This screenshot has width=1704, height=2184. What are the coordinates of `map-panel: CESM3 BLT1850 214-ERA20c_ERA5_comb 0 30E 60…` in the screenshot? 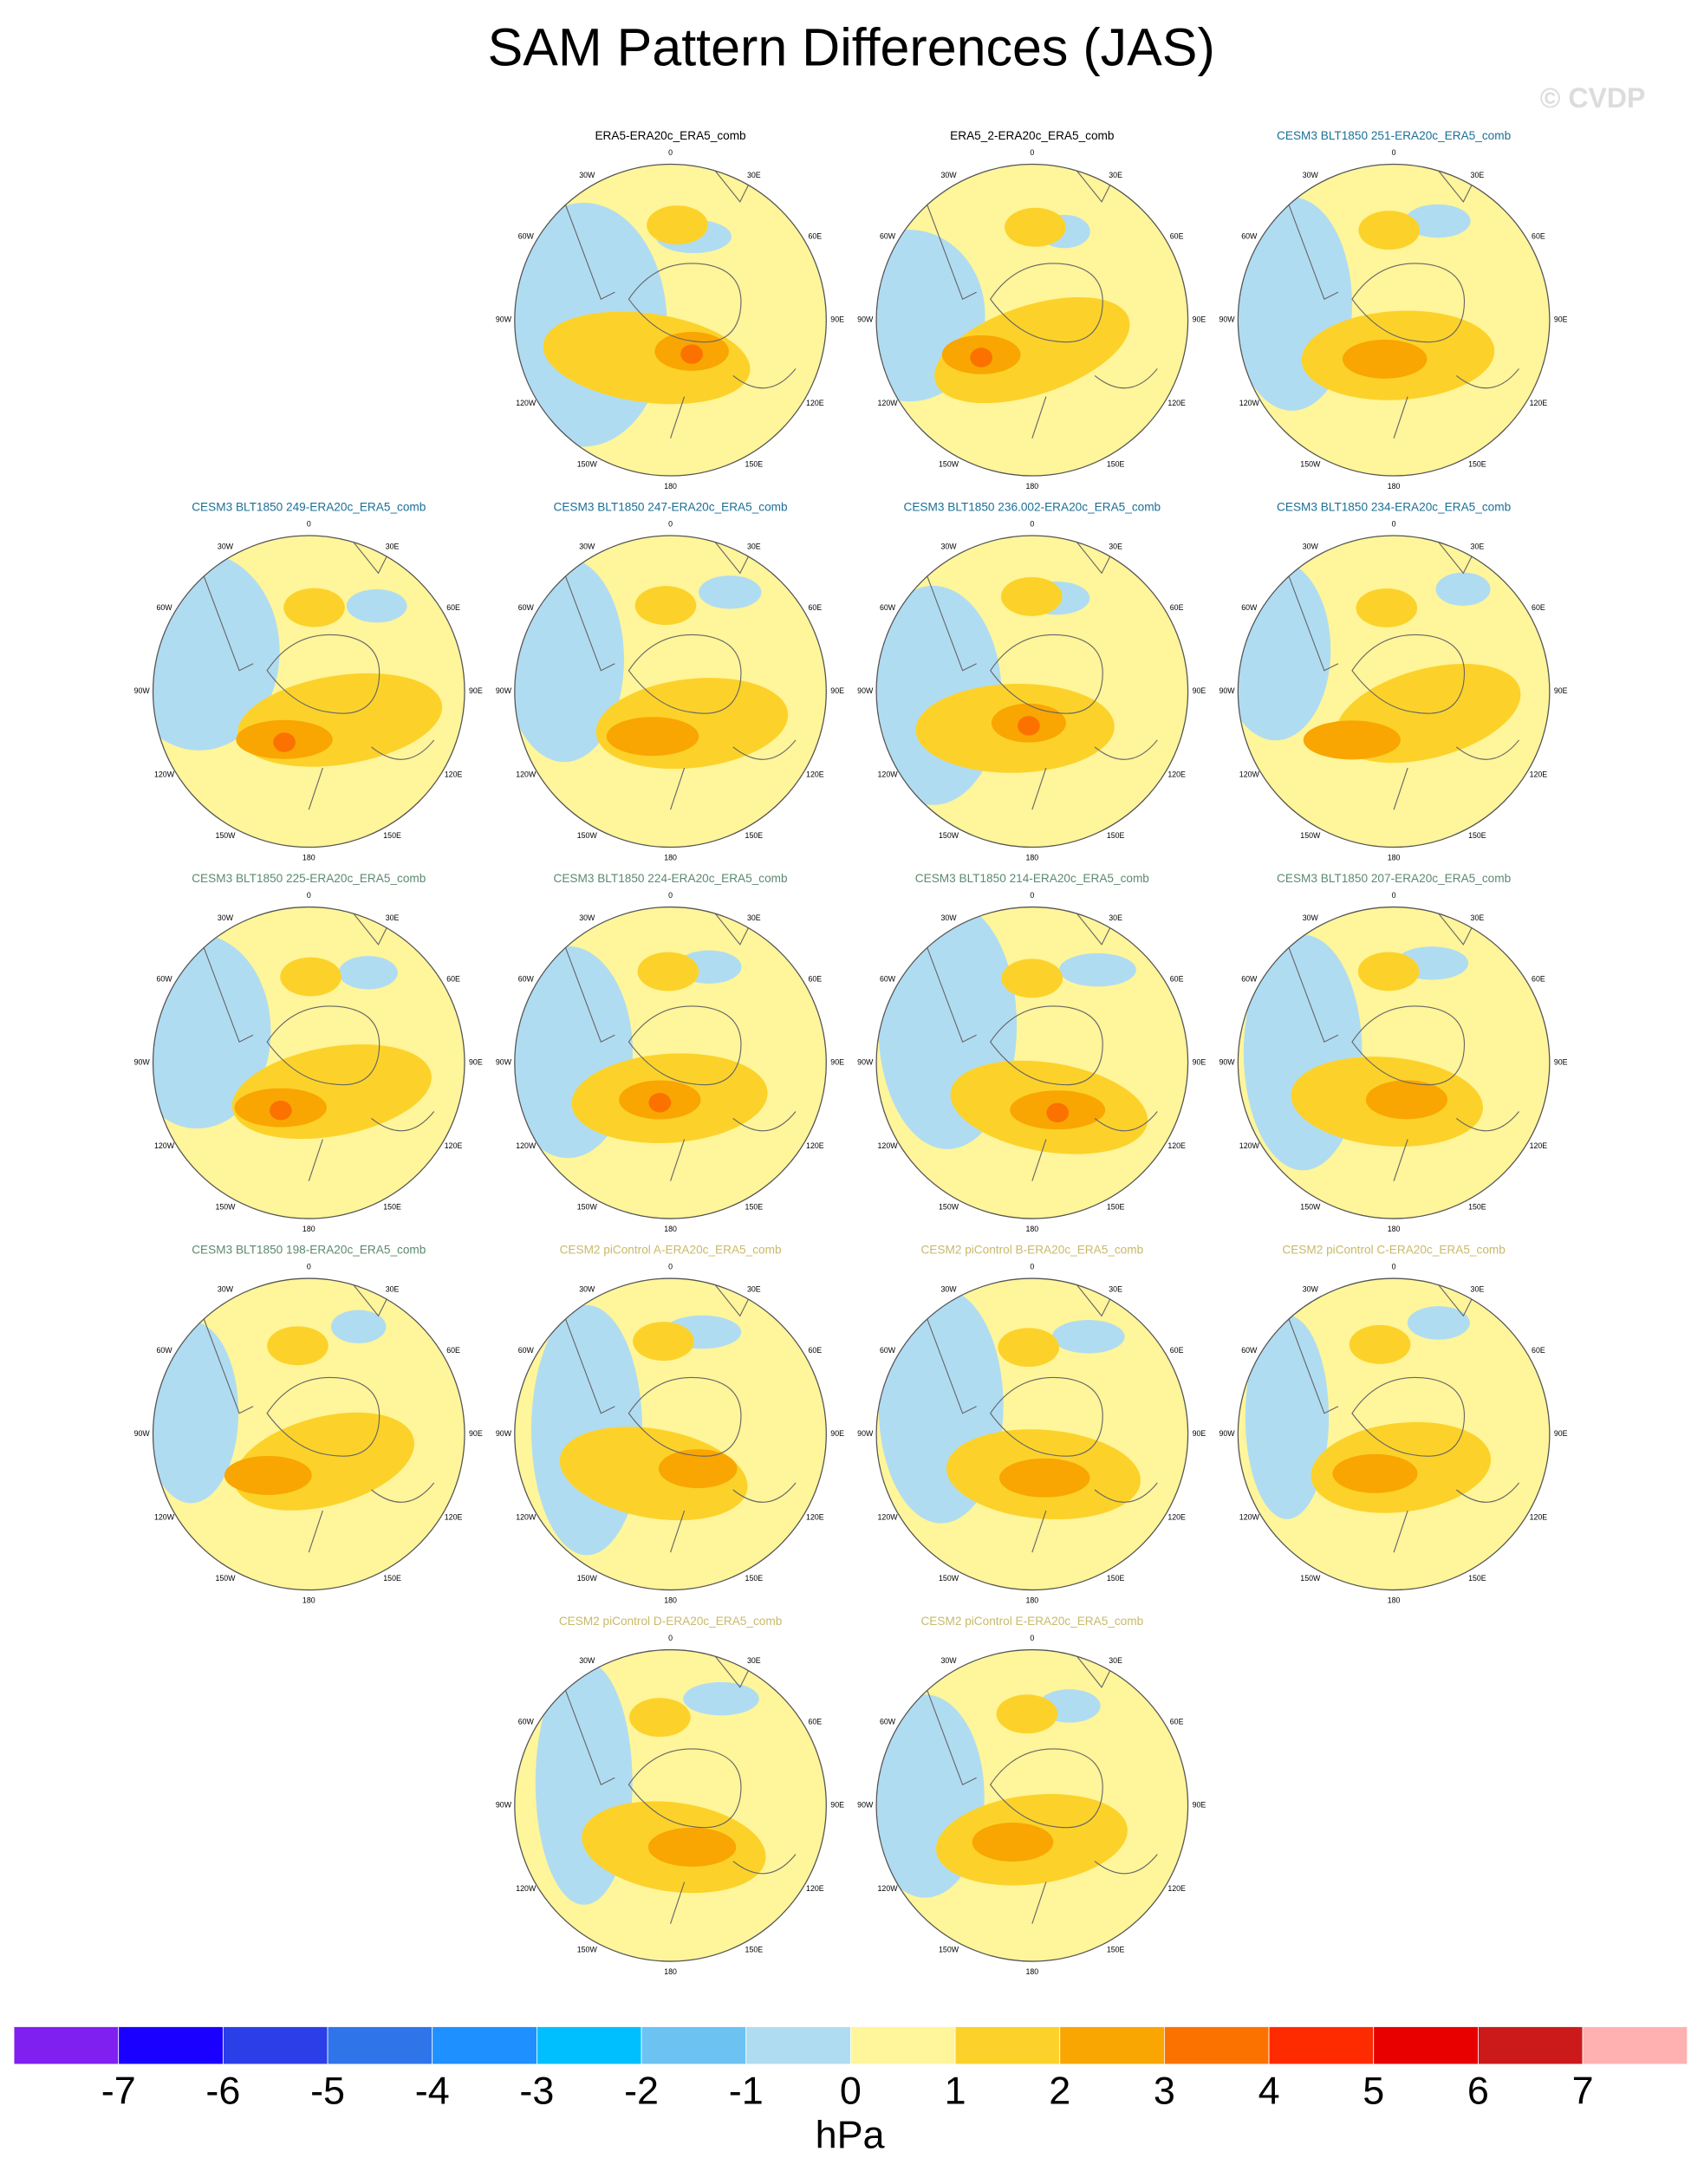 It's located at (1032, 1052).